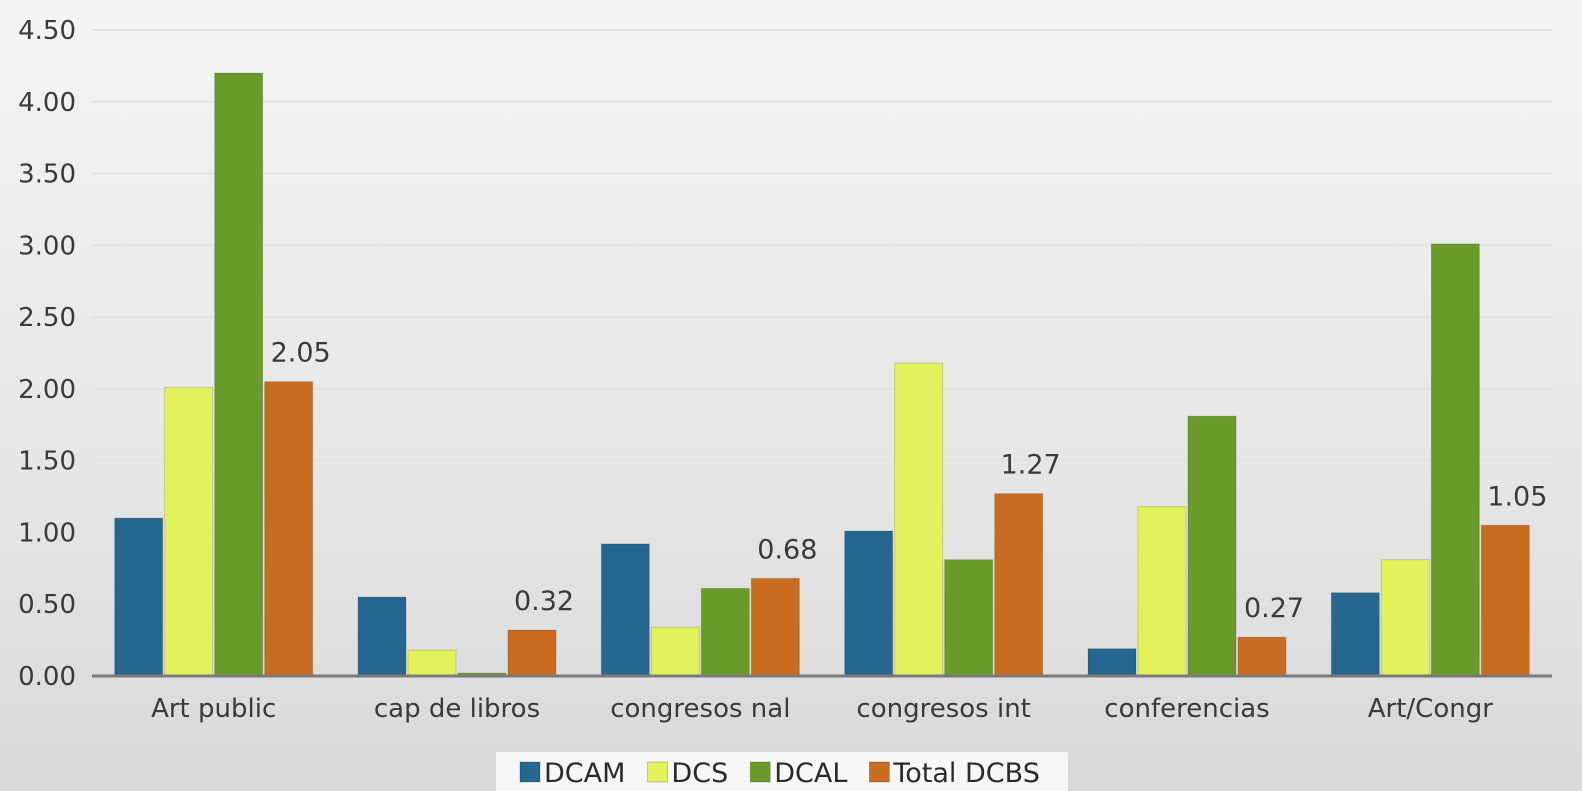 The width and height of the screenshot is (1582, 791). I want to click on data-label: 1.27, so click(1031, 465).